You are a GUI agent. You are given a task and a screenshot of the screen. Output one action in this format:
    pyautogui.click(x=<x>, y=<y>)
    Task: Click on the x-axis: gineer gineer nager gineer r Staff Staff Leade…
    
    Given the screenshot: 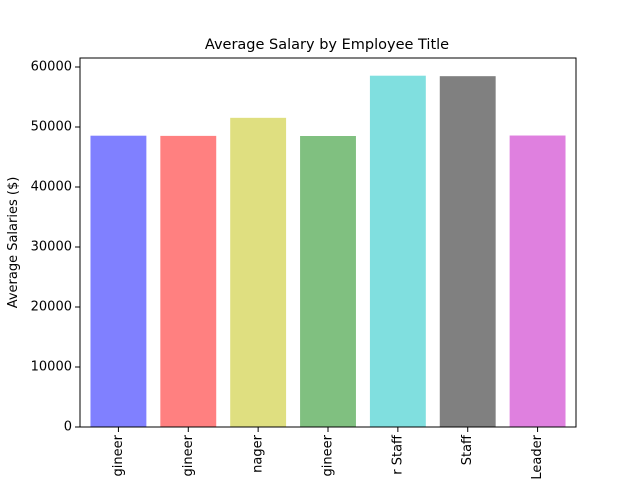 What is the action you would take?
    pyautogui.click(x=328, y=453)
    